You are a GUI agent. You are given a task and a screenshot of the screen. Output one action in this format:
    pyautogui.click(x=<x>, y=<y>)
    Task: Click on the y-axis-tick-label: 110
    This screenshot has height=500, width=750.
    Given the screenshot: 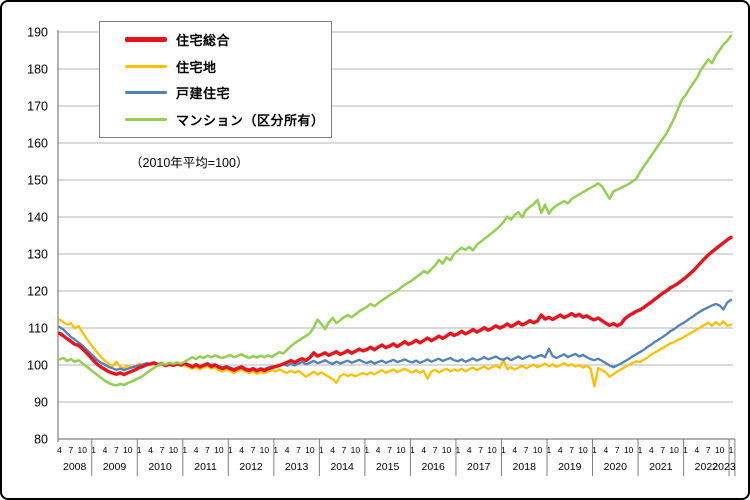 What is the action you would take?
    pyautogui.click(x=38, y=329)
    